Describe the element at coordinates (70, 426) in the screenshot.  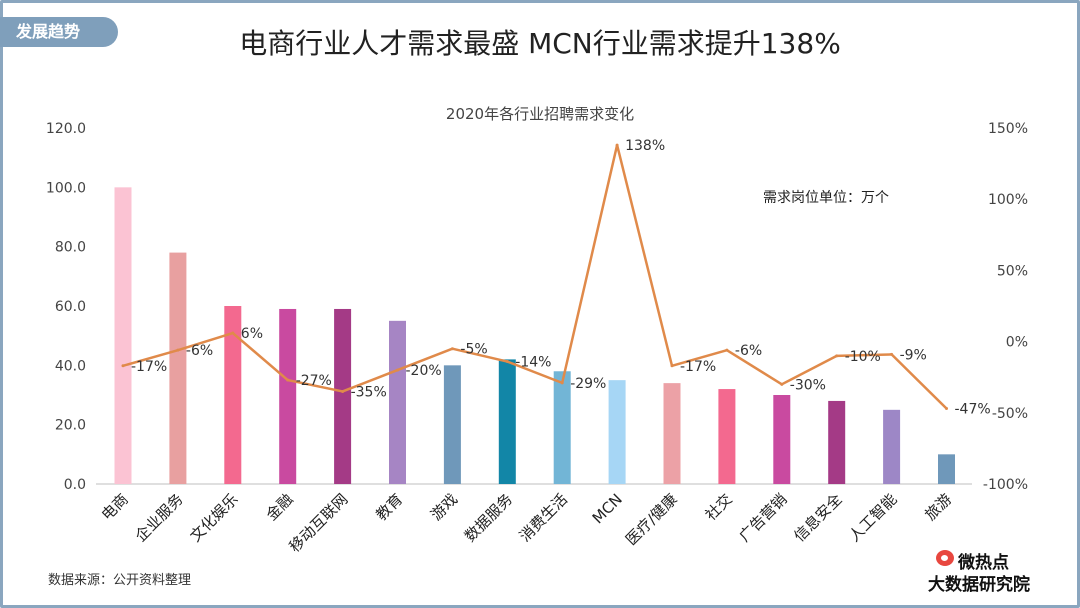
I see `y-left-tick-label: 20.0` at that location.